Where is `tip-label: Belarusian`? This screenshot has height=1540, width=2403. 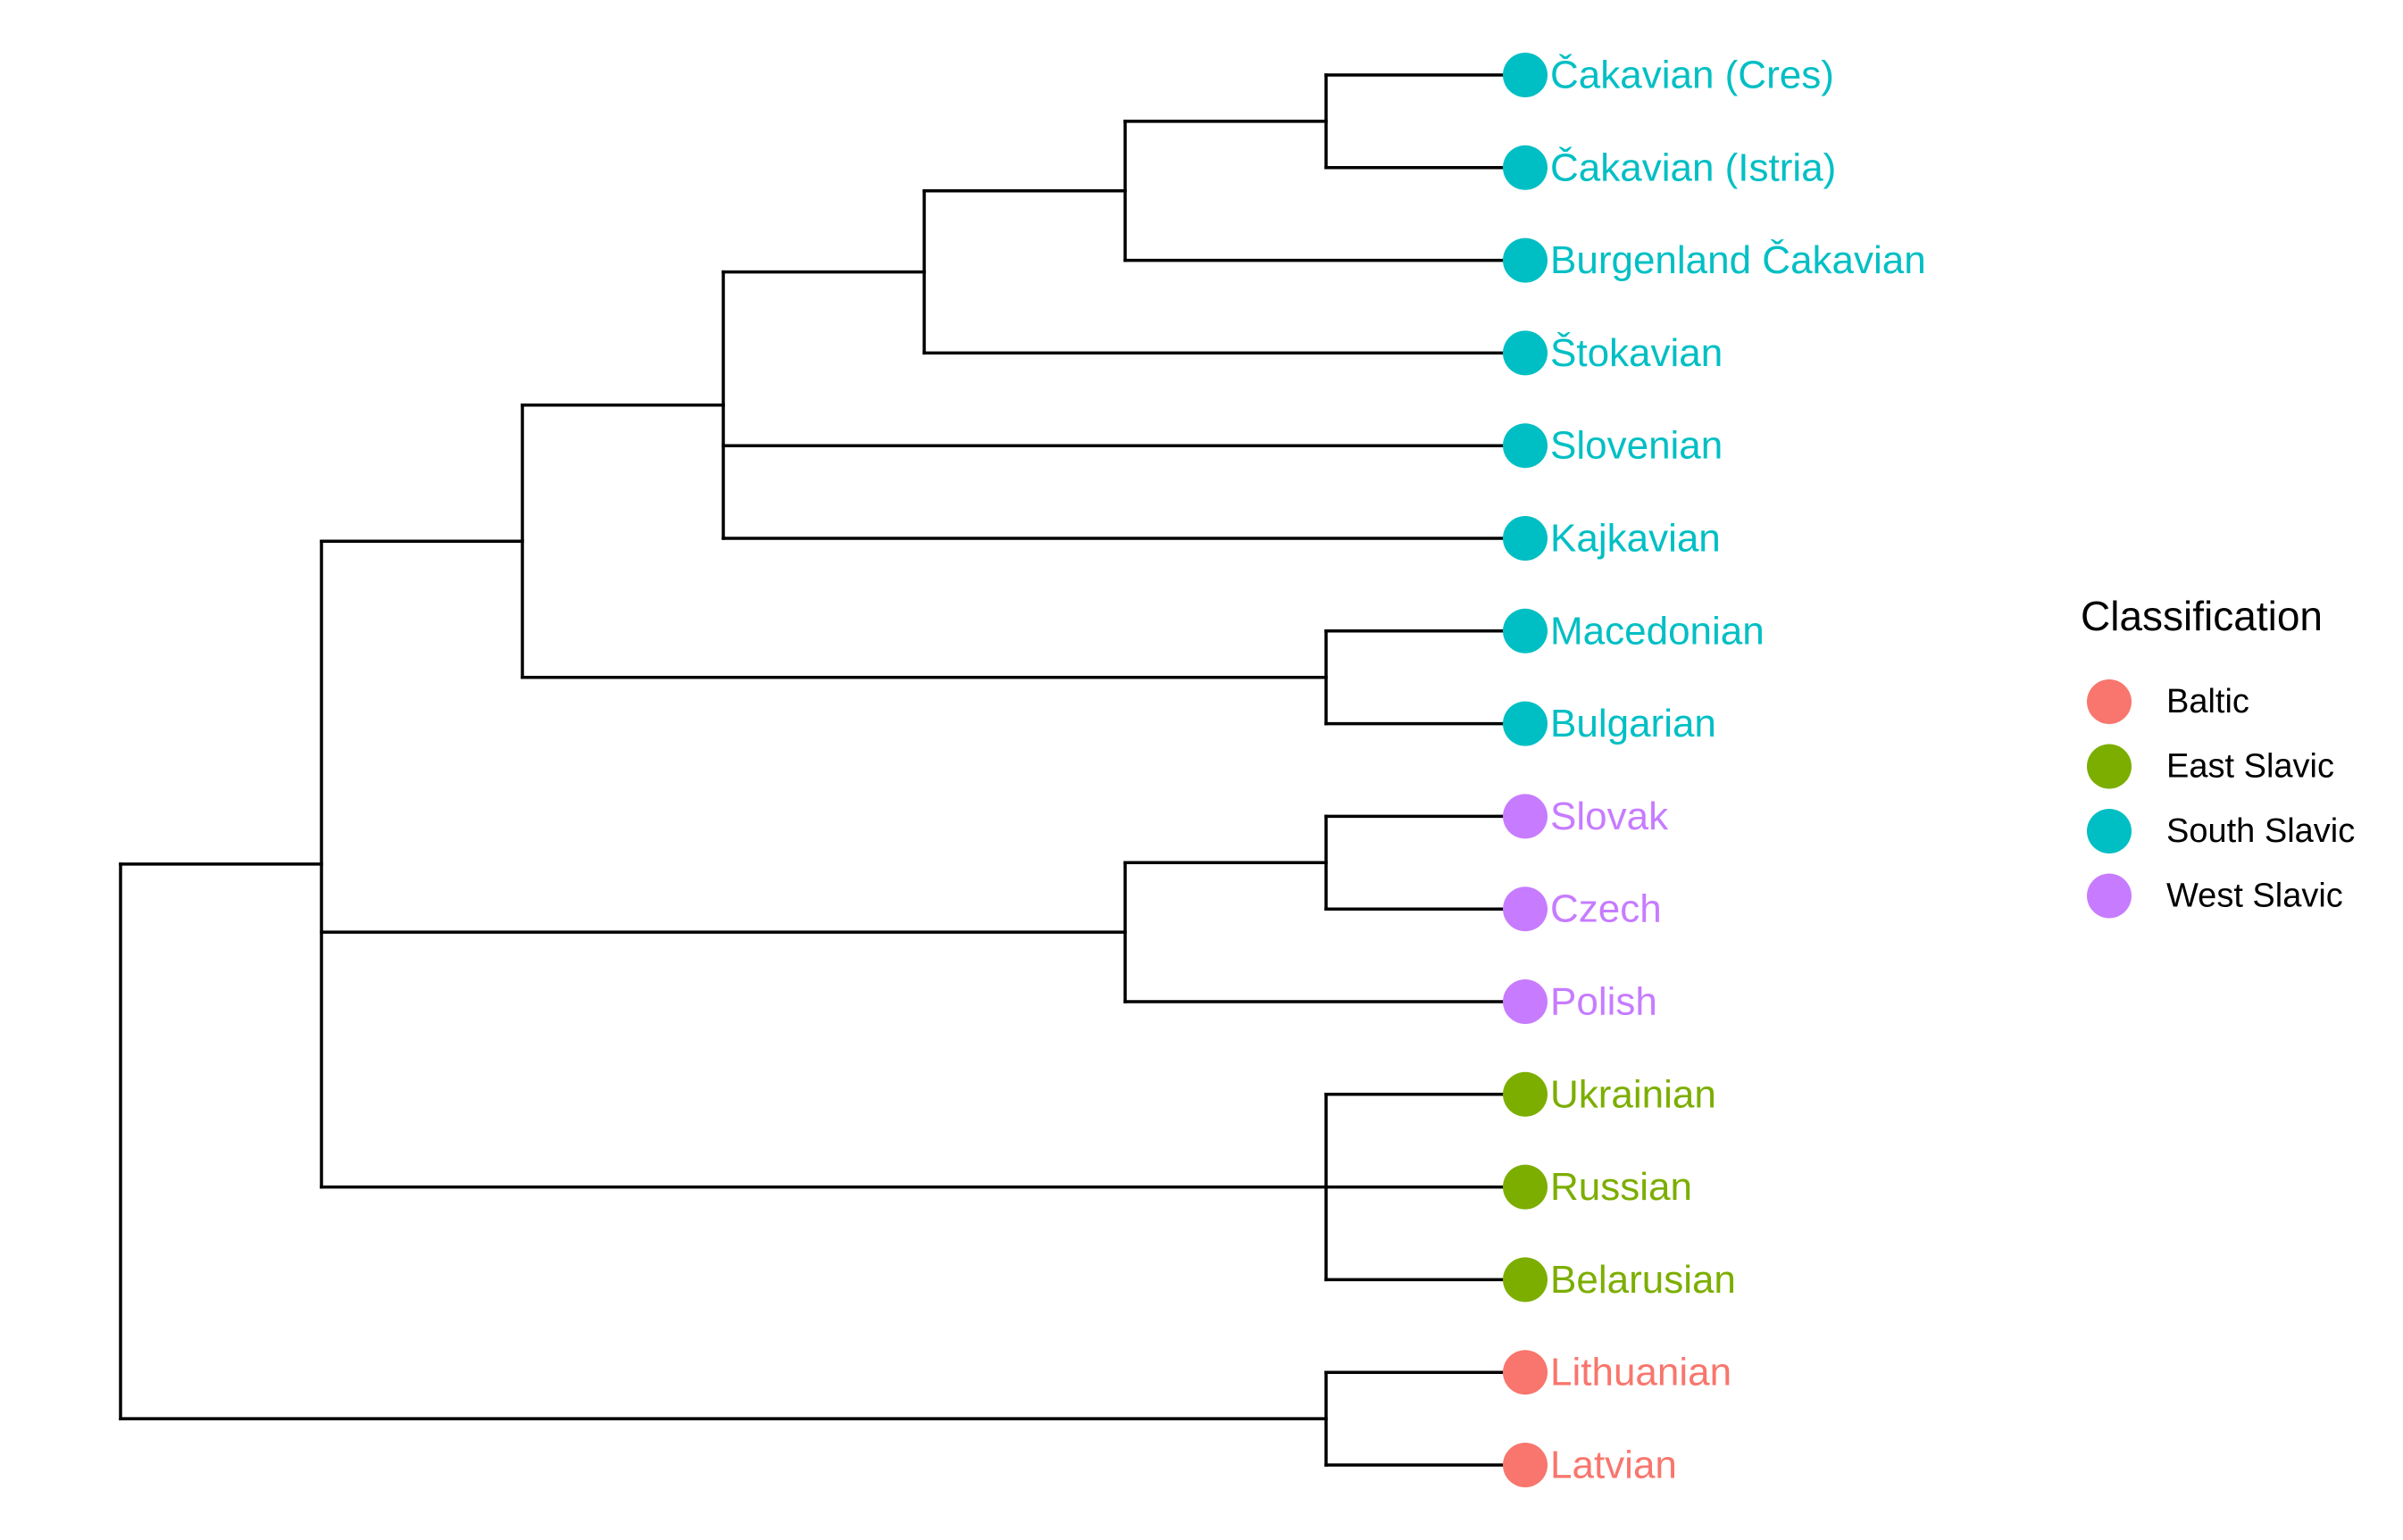
tip-label: Belarusian is located at coordinates (1643, 1280).